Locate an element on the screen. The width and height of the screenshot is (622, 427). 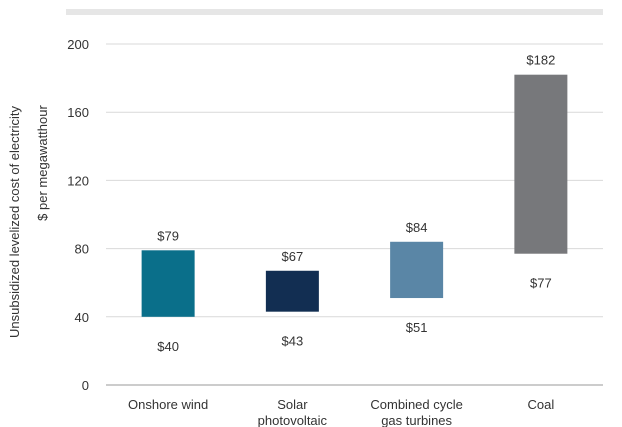
low-value-label: $51 is located at coordinates (417, 327).